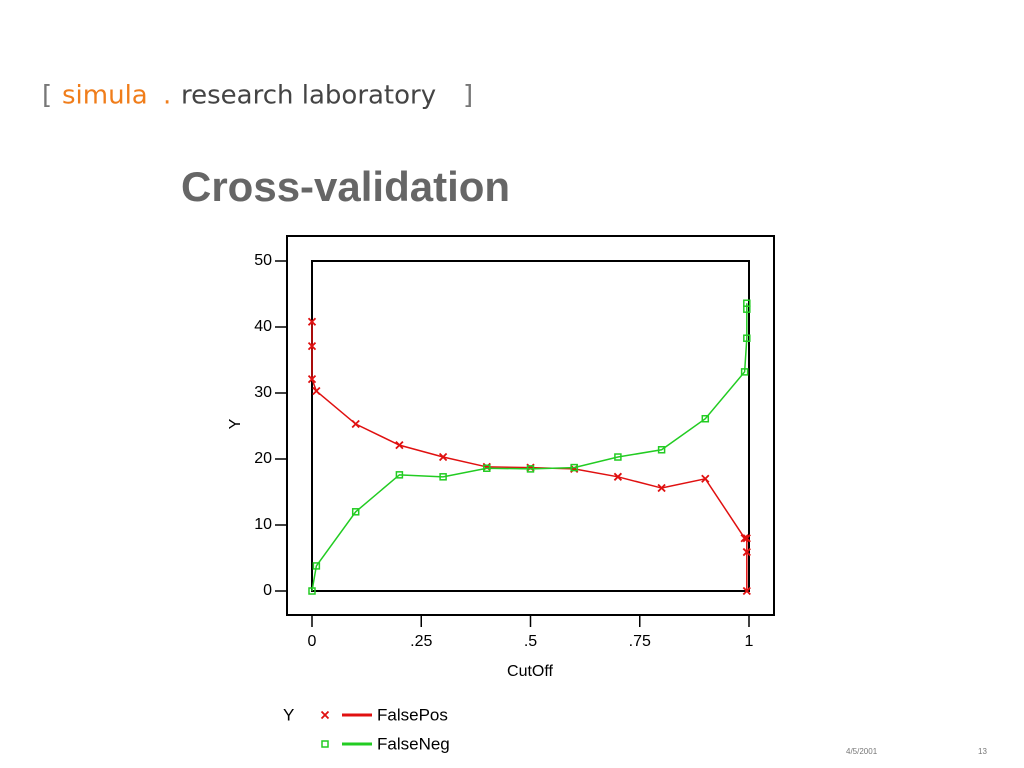 The image size is (1024, 768). What do you see at coordinates (235, 423) in the screenshot?
I see `y-axis-label: Y` at bounding box center [235, 423].